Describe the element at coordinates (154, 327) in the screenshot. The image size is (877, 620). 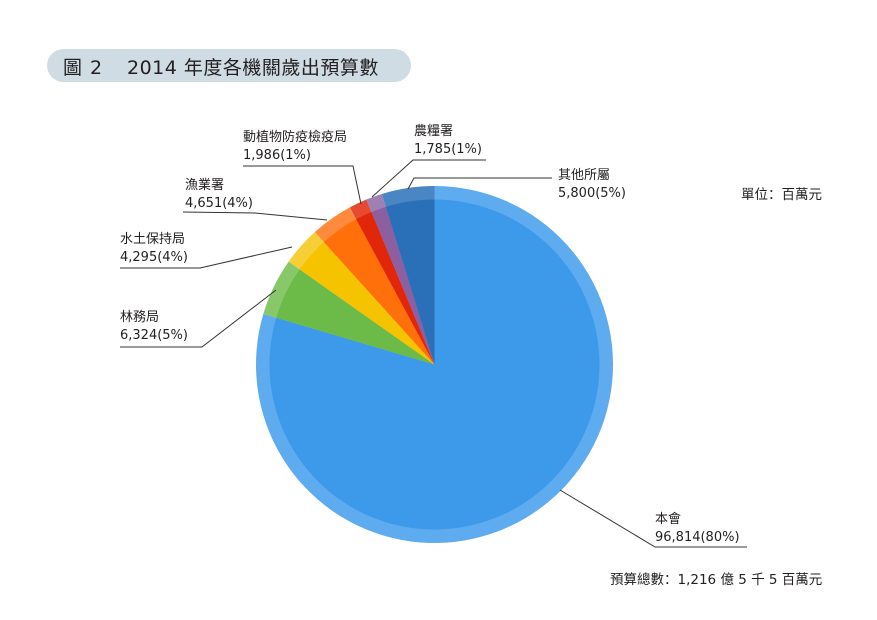
I see `slice-label-forestry: 林務局 6,324(5%)` at that location.